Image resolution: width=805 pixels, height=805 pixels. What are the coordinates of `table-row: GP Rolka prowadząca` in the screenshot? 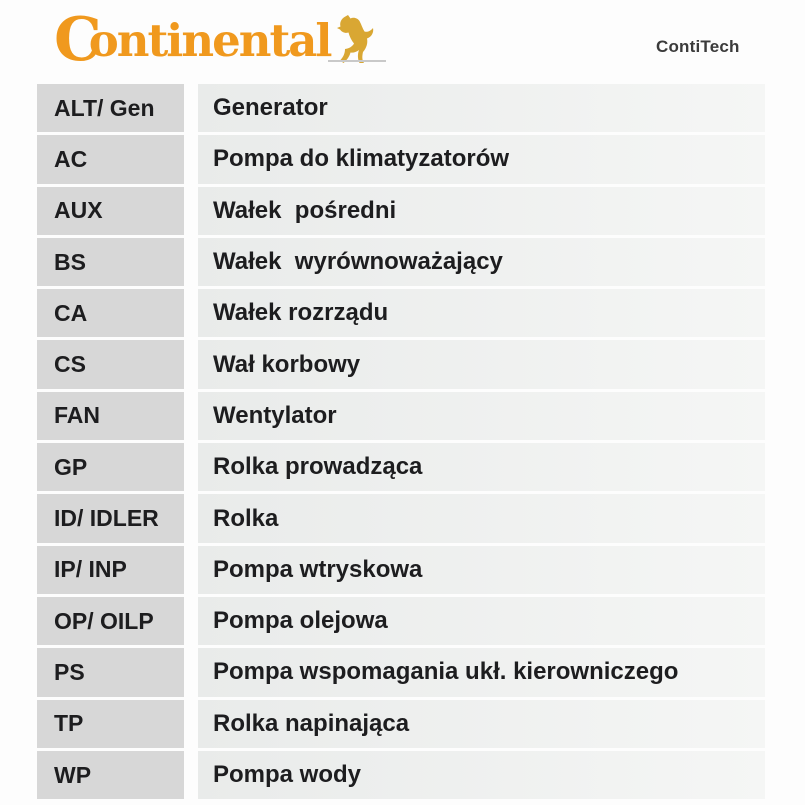 It's located at (401, 467).